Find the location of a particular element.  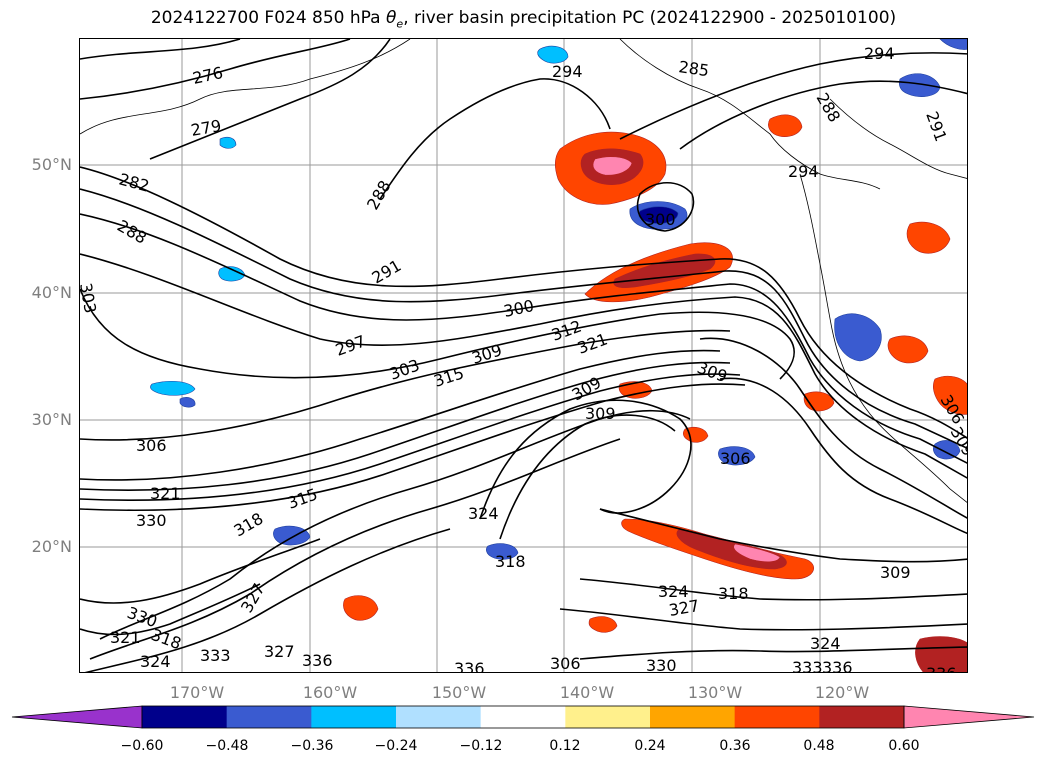

lon-label-140w: 140°W is located at coordinates (587, 692).